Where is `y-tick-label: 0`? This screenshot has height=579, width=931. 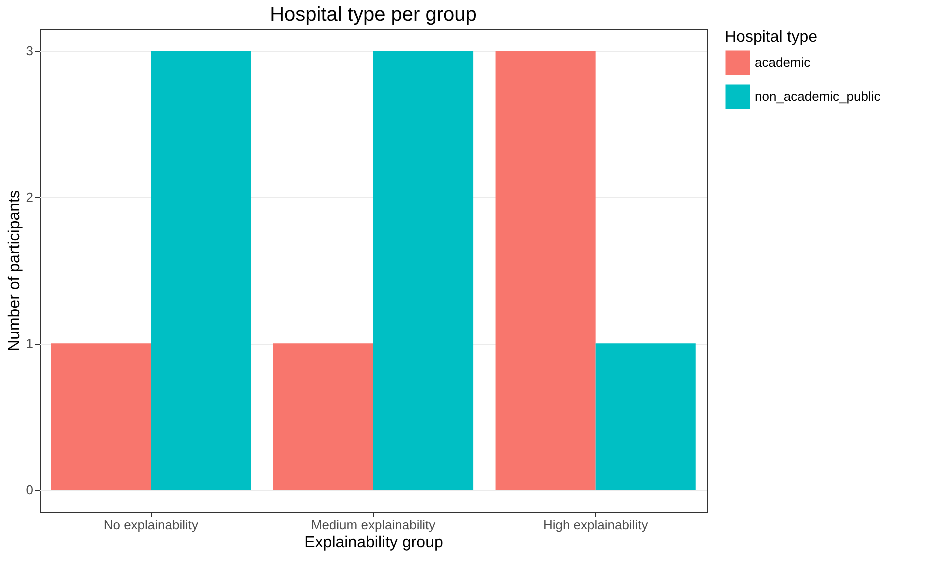
y-tick-label: 0 is located at coordinates (30, 490).